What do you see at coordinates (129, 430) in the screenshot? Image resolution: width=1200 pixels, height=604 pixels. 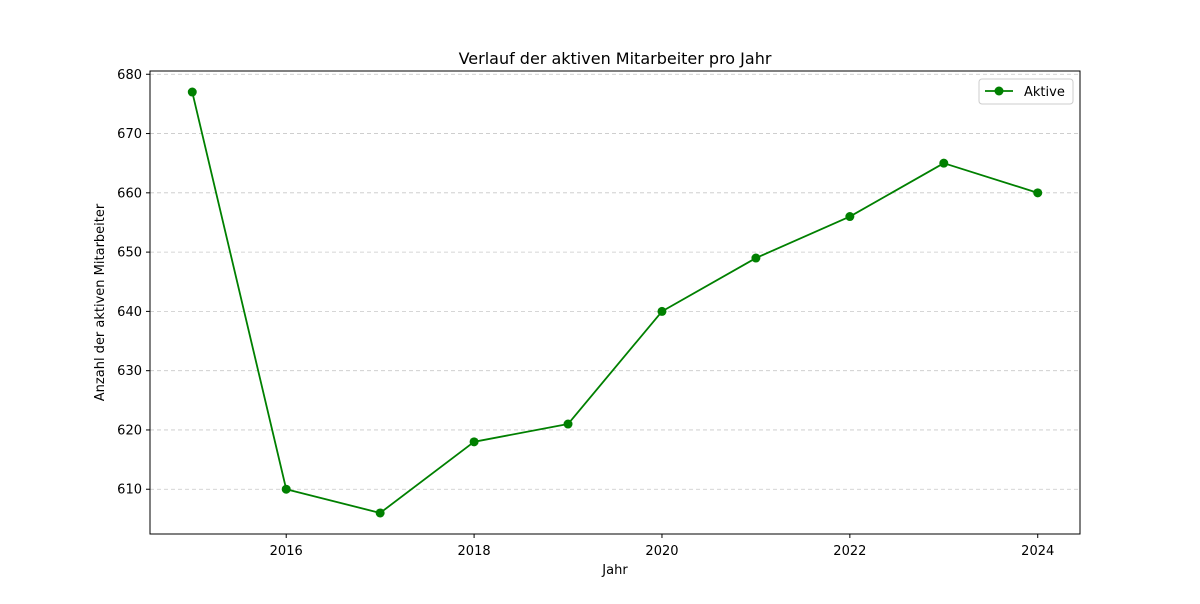 I see `y-tick-label: 620` at bounding box center [129, 430].